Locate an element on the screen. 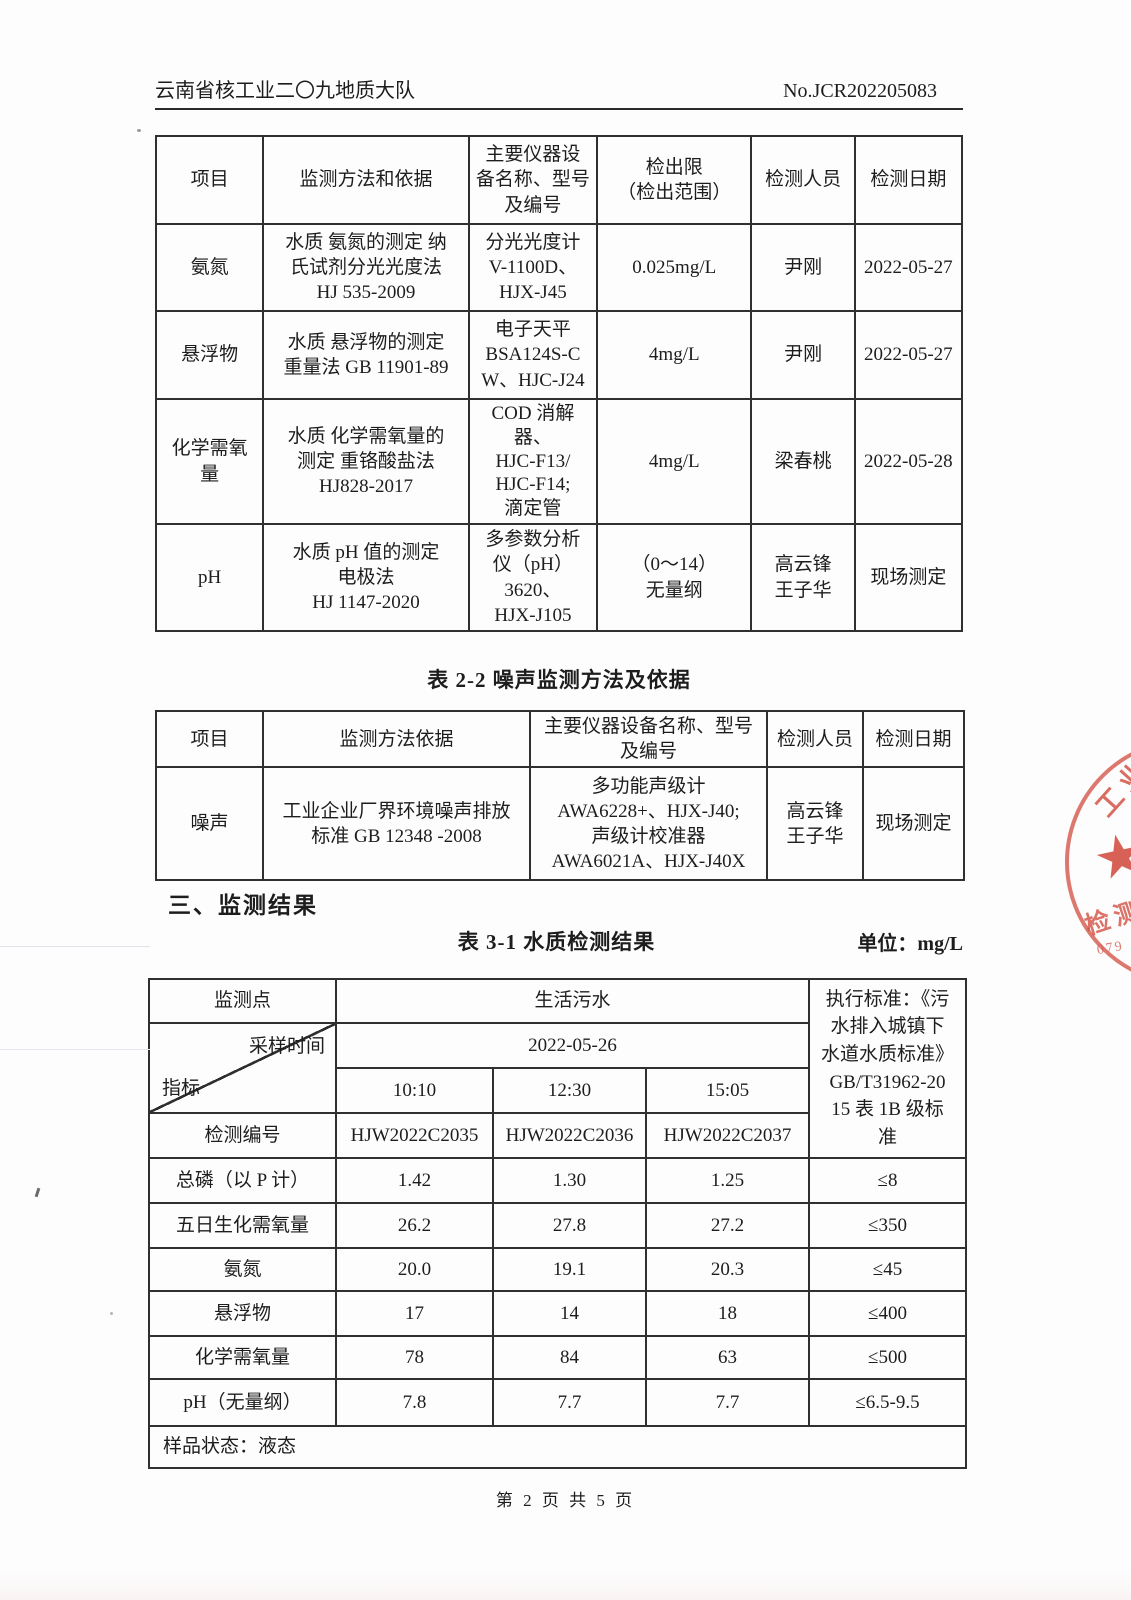 The image size is (1131, 1600). row-header: 化学需氧量 is located at coordinates (242, 1357).